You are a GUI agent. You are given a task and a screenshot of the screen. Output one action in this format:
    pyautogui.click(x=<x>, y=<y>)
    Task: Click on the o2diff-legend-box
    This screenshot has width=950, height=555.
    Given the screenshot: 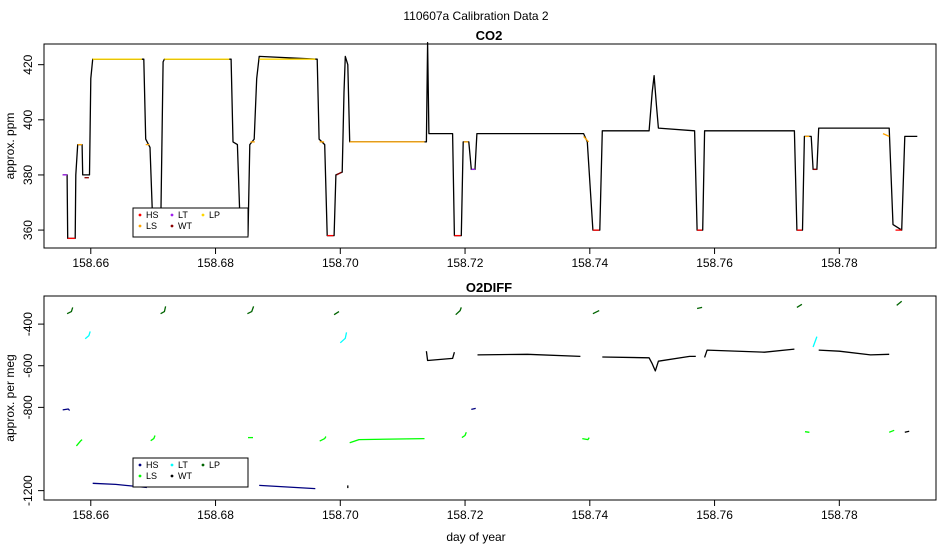 What is the action you would take?
    pyautogui.click(x=190, y=472)
    